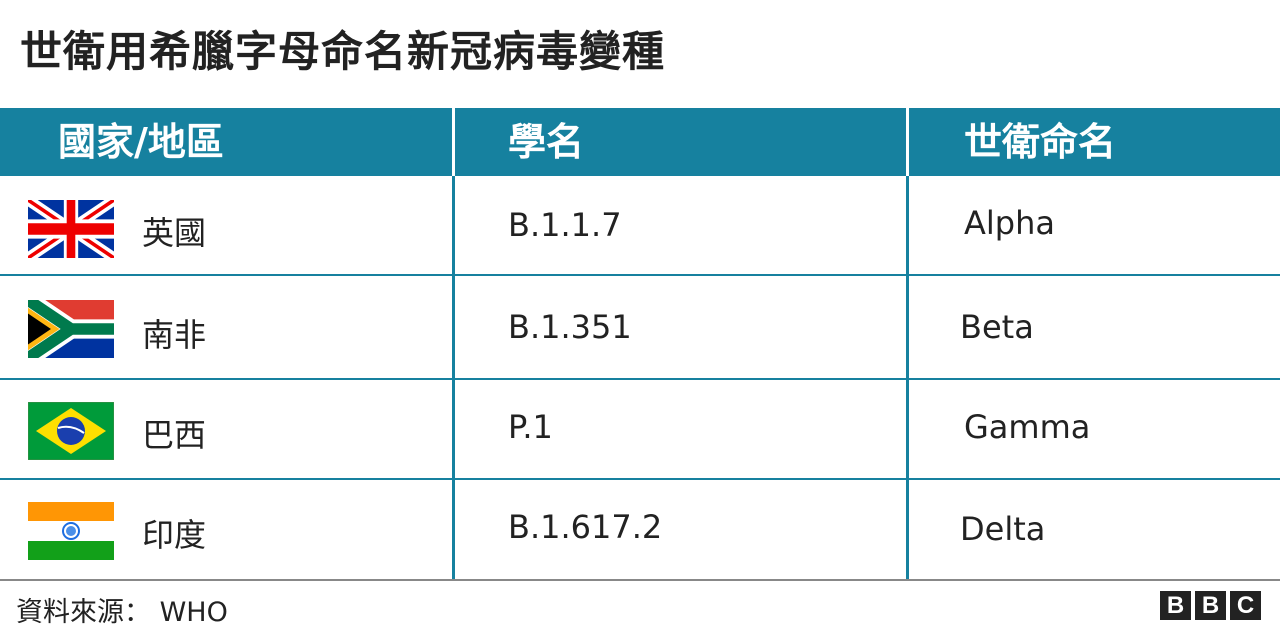  What do you see at coordinates (1009, 223) in the screenshot?
I see `who-name: Alpha` at bounding box center [1009, 223].